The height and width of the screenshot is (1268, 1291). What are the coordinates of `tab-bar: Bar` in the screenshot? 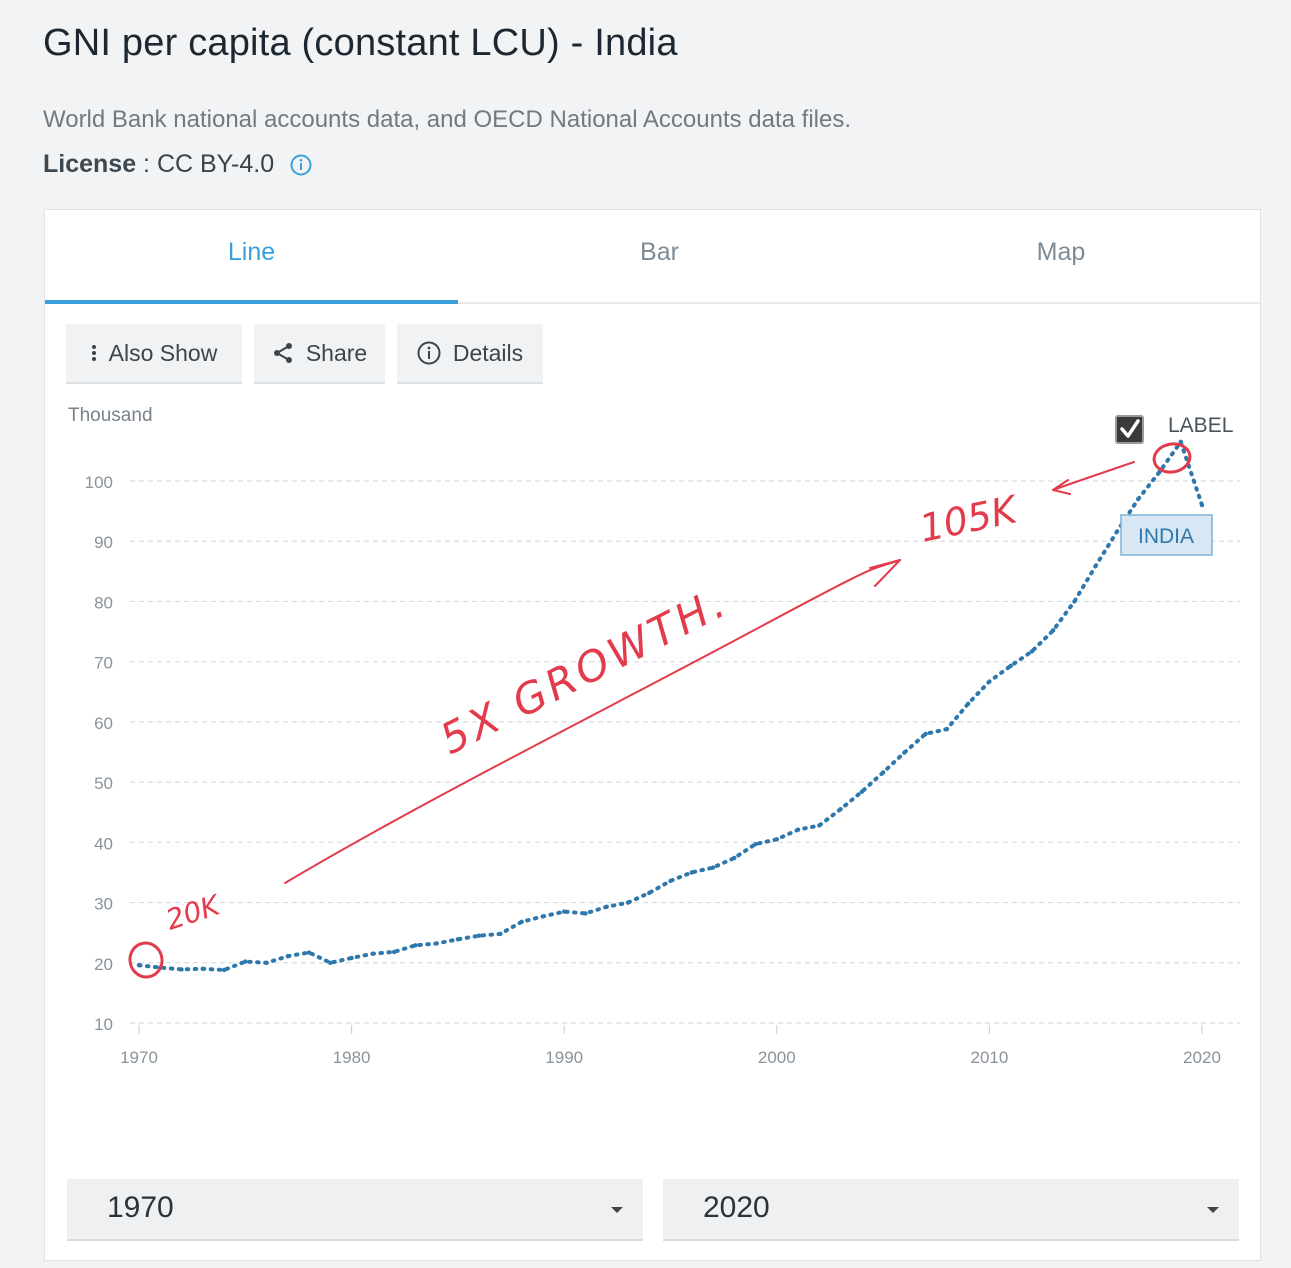 It's located at (659, 252).